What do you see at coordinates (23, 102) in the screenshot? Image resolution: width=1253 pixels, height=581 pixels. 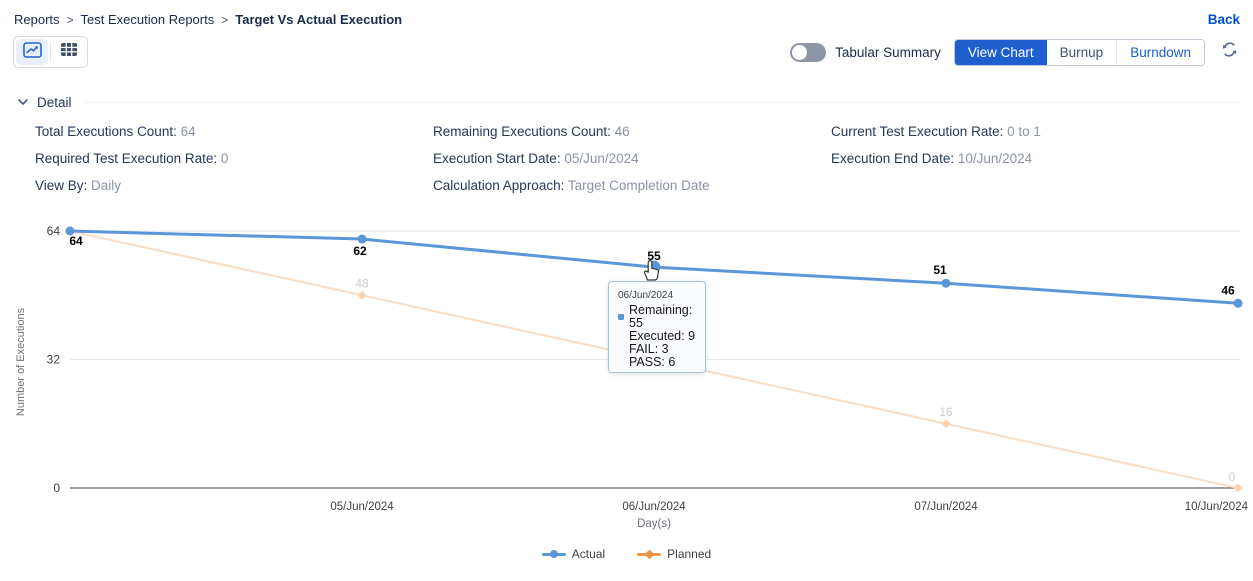 I see `chevron-down-icon` at bounding box center [23, 102].